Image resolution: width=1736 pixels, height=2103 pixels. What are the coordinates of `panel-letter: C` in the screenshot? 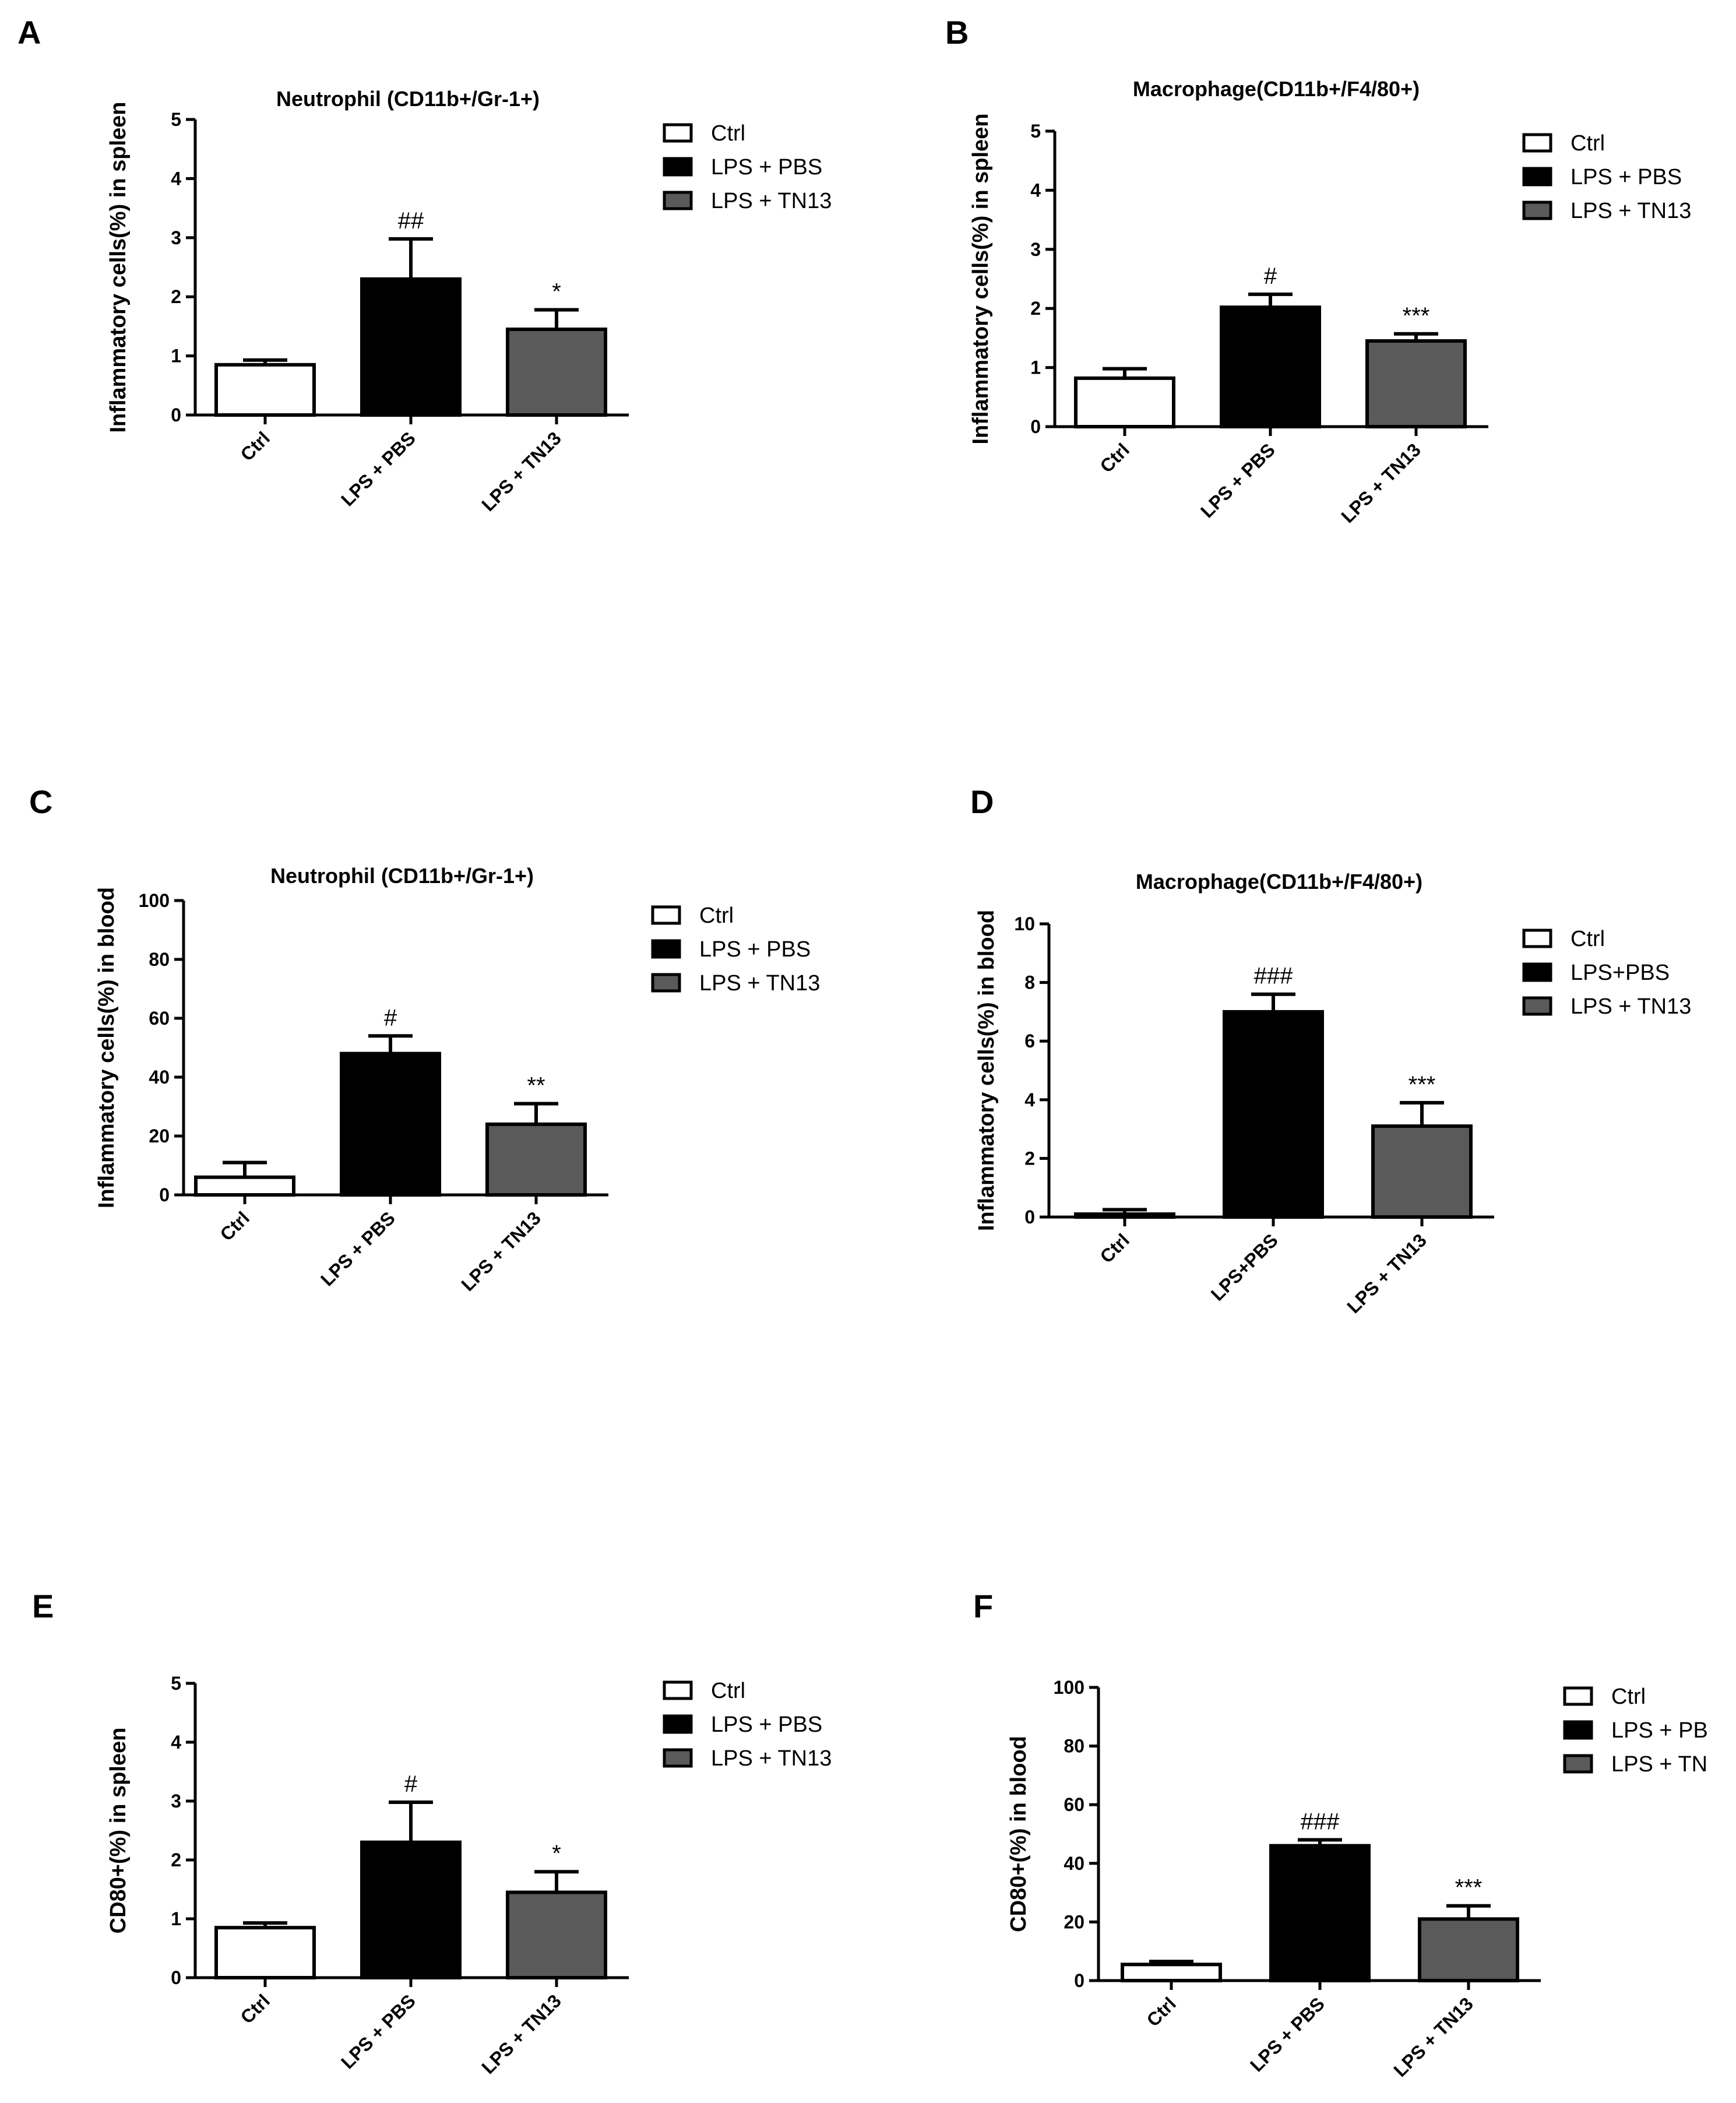 It's located at (41, 802).